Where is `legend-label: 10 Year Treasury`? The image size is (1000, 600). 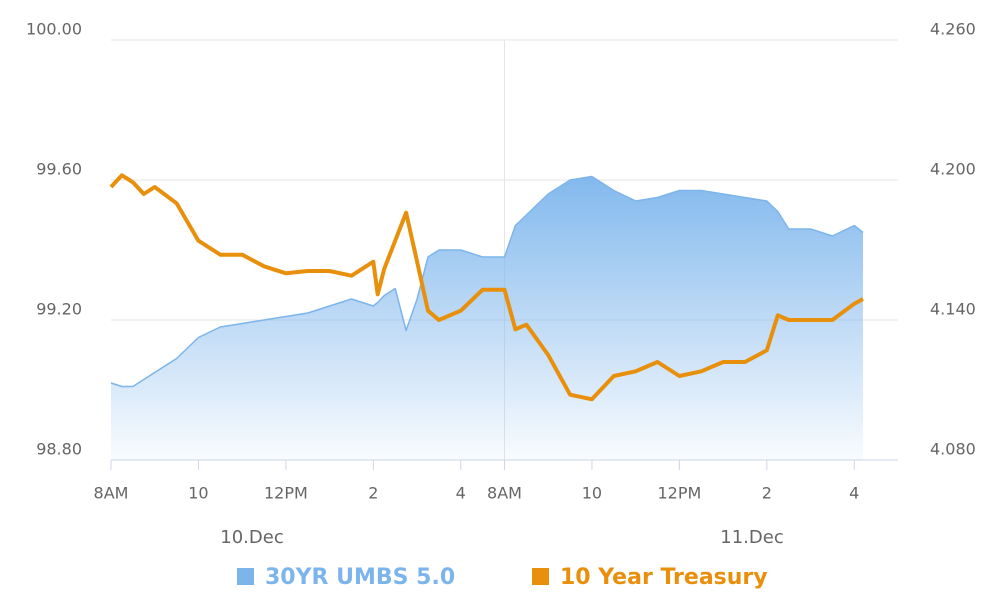
legend-label: 10 Year Treasury is located at coordinates (664, 577).